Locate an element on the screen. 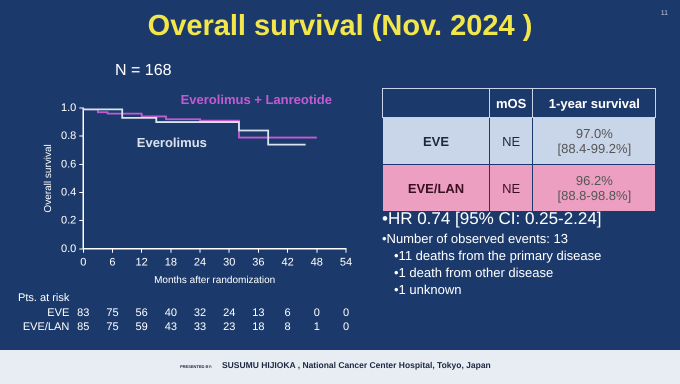  text: SUSUMU HIJIOKA , National Cancer Center Hospital, Tokyo, Japan is located at coordinates (356, 365).